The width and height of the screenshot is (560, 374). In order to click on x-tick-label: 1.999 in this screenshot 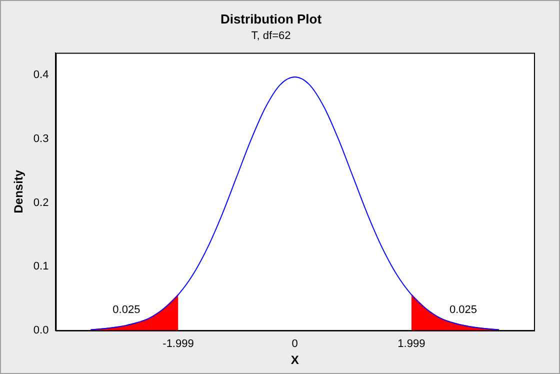, I will do `click(412, 344)`.